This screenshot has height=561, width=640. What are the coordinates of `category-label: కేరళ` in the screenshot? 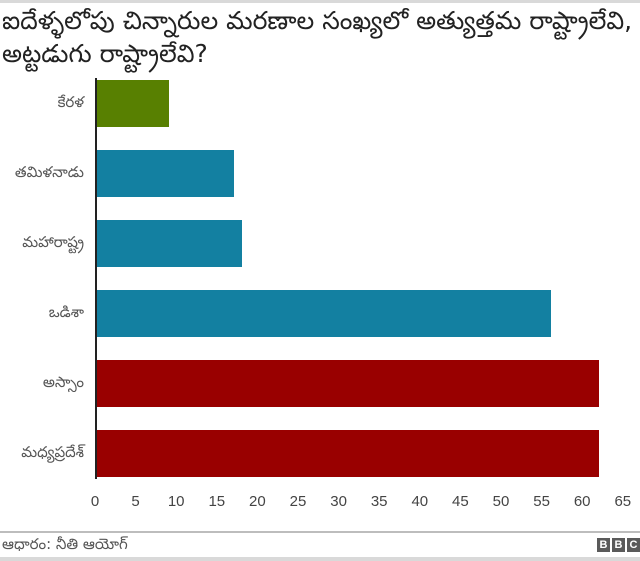 It's located at (70, 101).